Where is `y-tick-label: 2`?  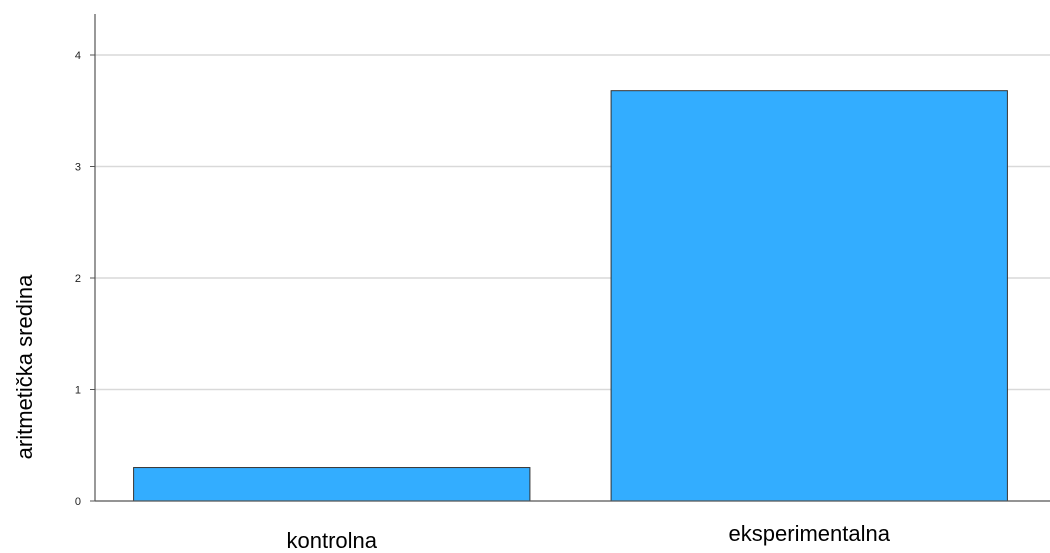 y-tick-label: 2 is located at coordinates (78, 279).